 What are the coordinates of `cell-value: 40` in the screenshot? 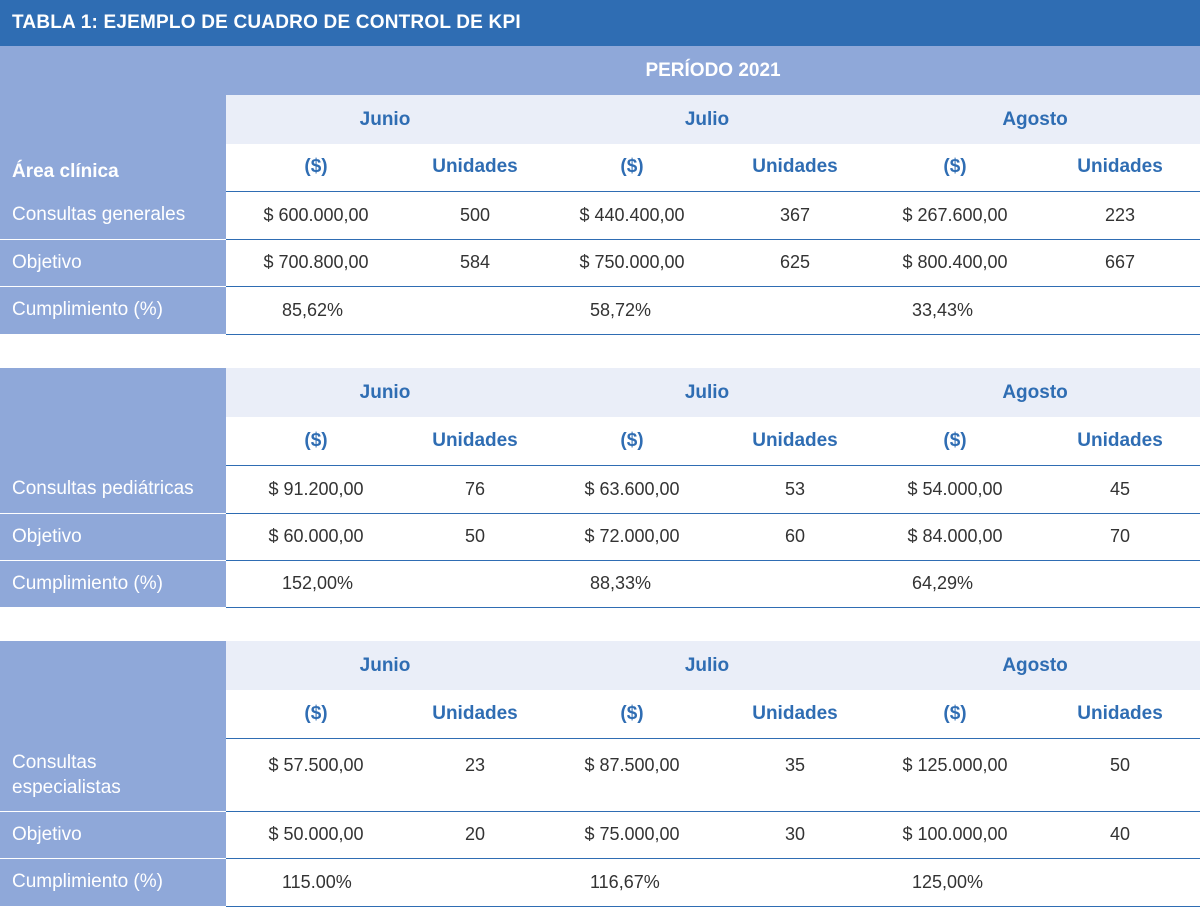 It's located at (1120, 835).